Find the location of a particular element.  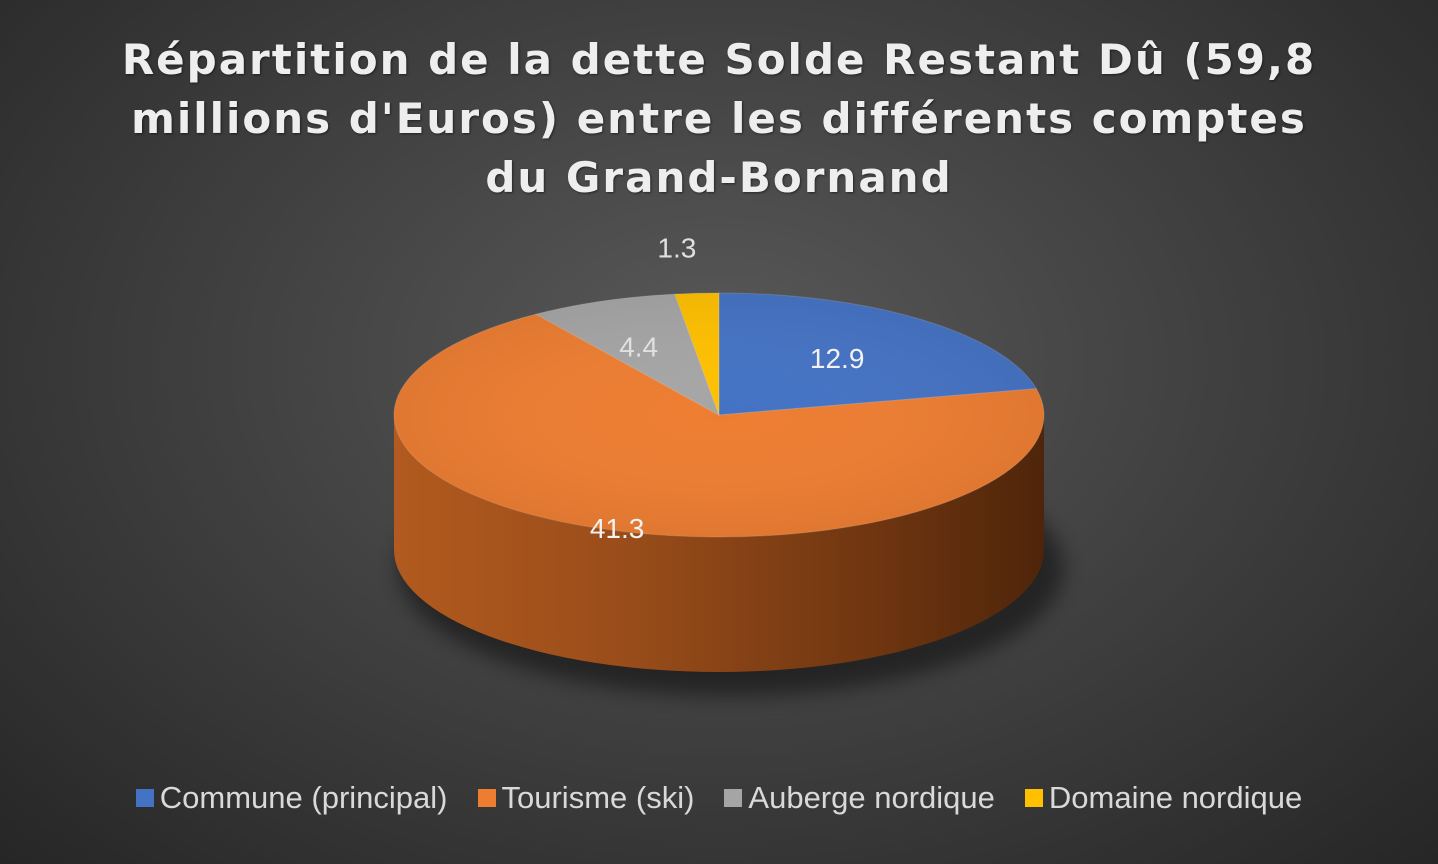

pie-side is located at coordinates (719, 543).